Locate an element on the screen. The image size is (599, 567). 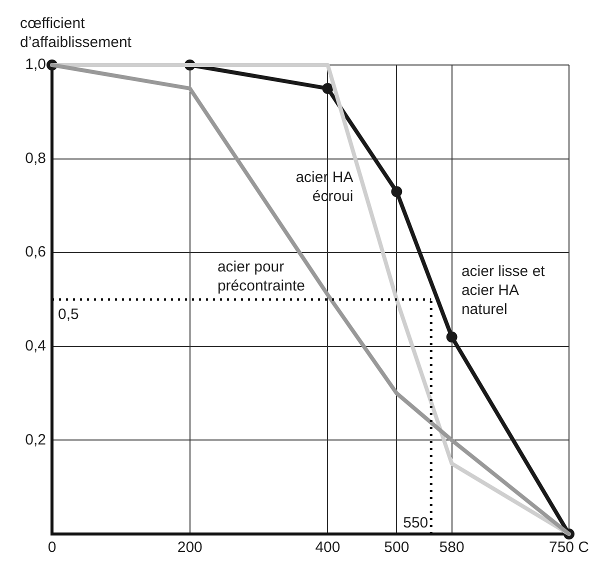
y-axis-title: cœfficient d’affaiblissement is located at coordinates (76, 33).